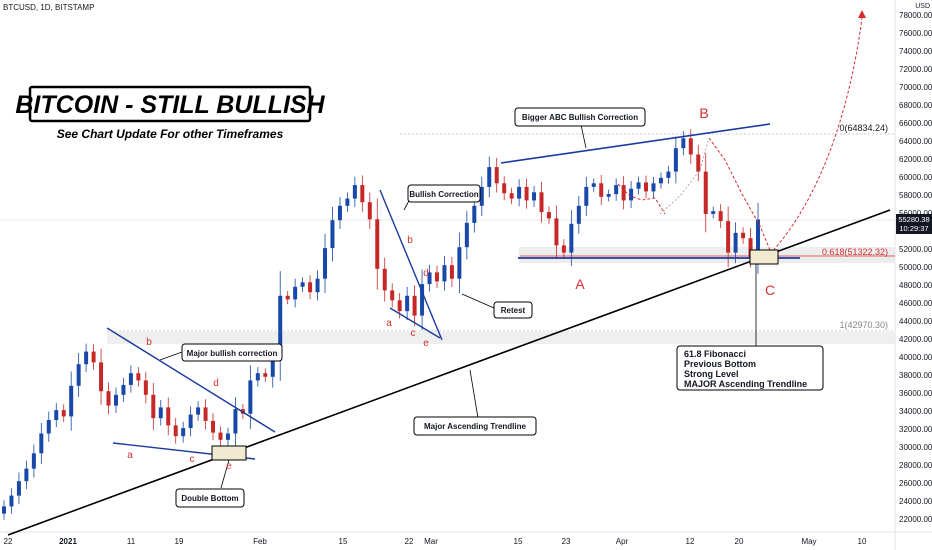 The image size is (932, 550). I want to click on y-tick-label-13: 48000.00, so click(915, 285).